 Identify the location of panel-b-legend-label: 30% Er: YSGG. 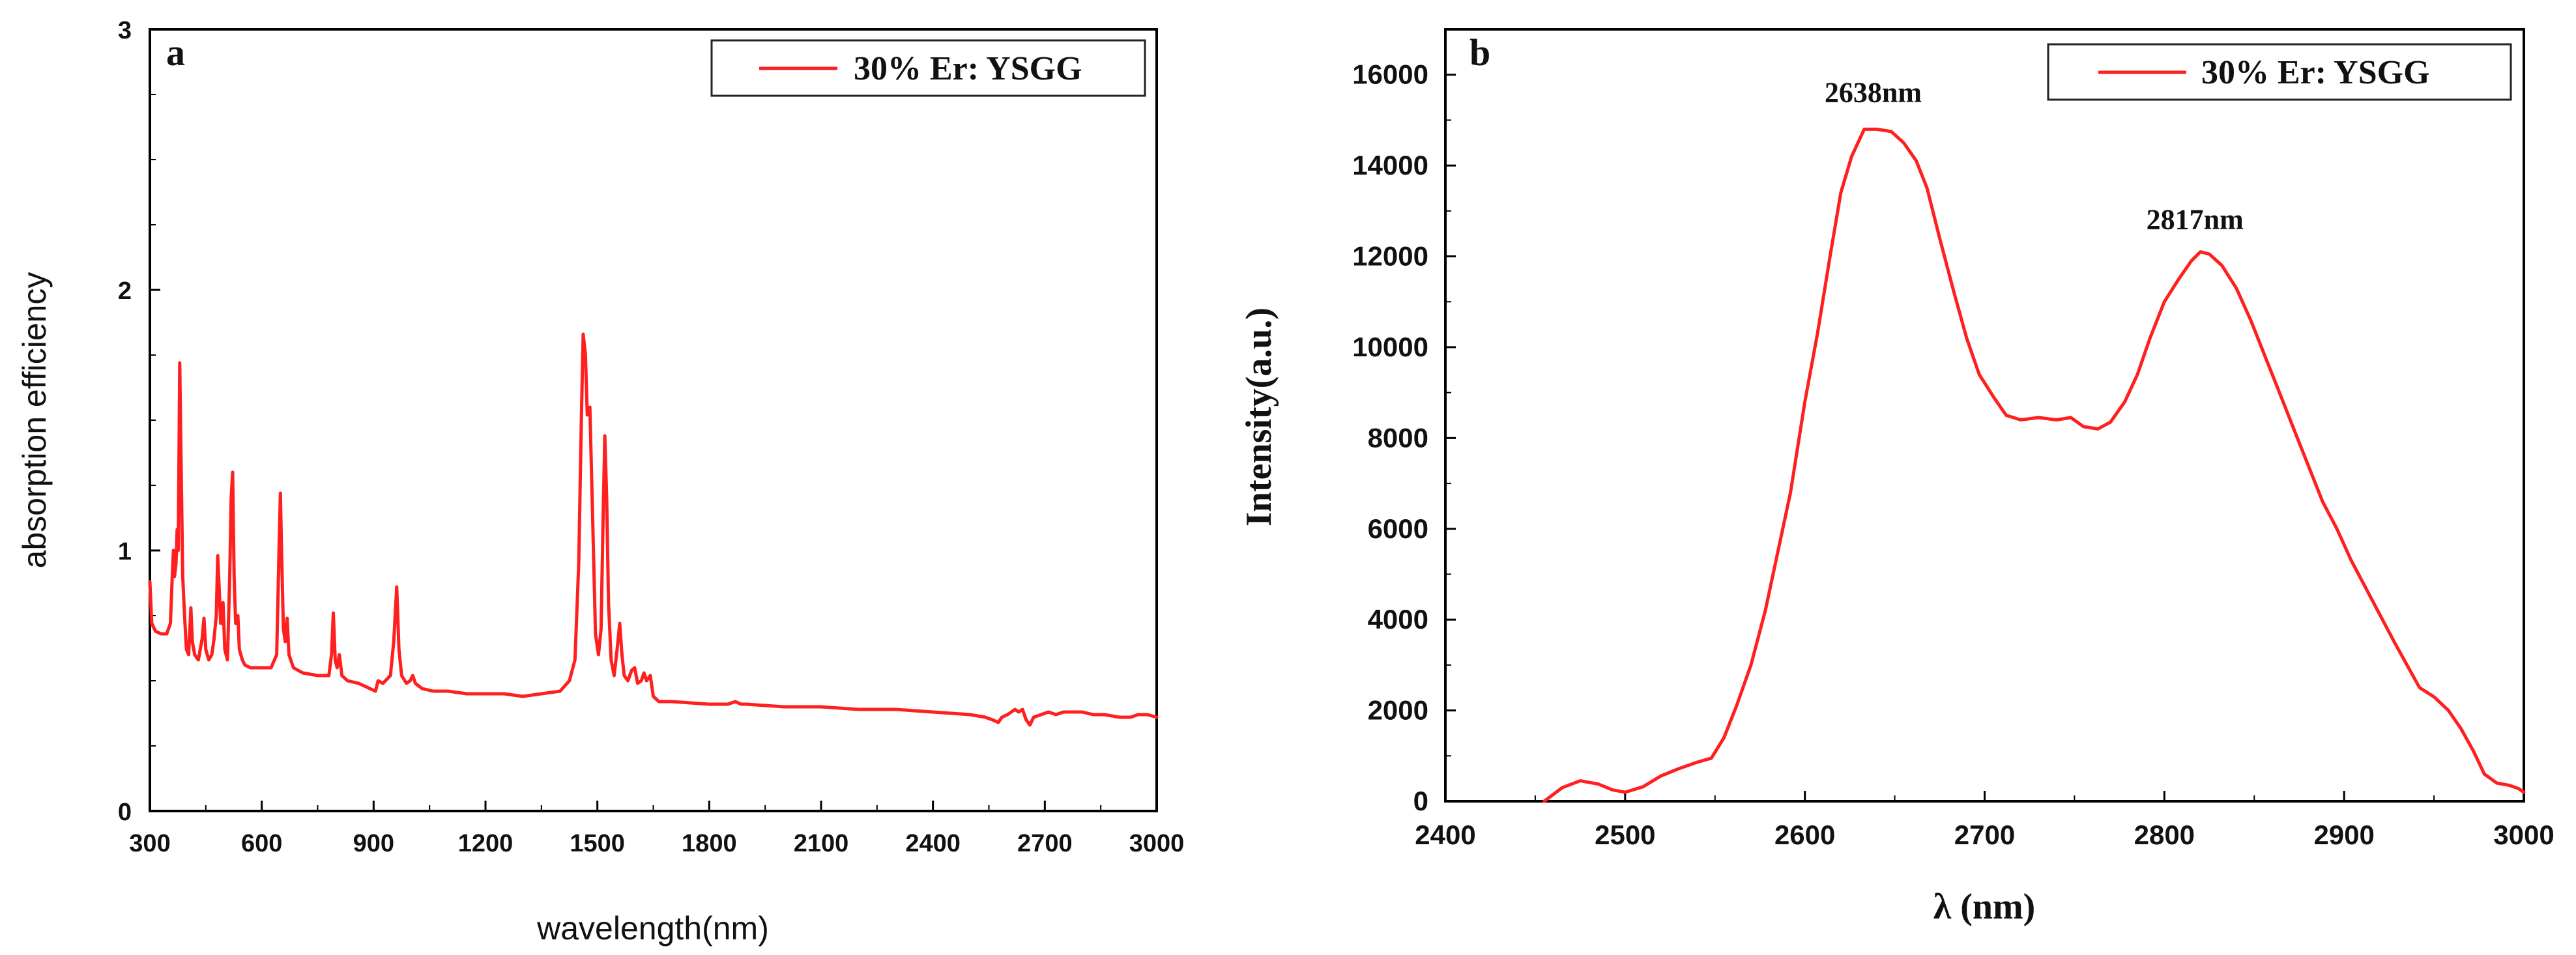
(2315, 72).